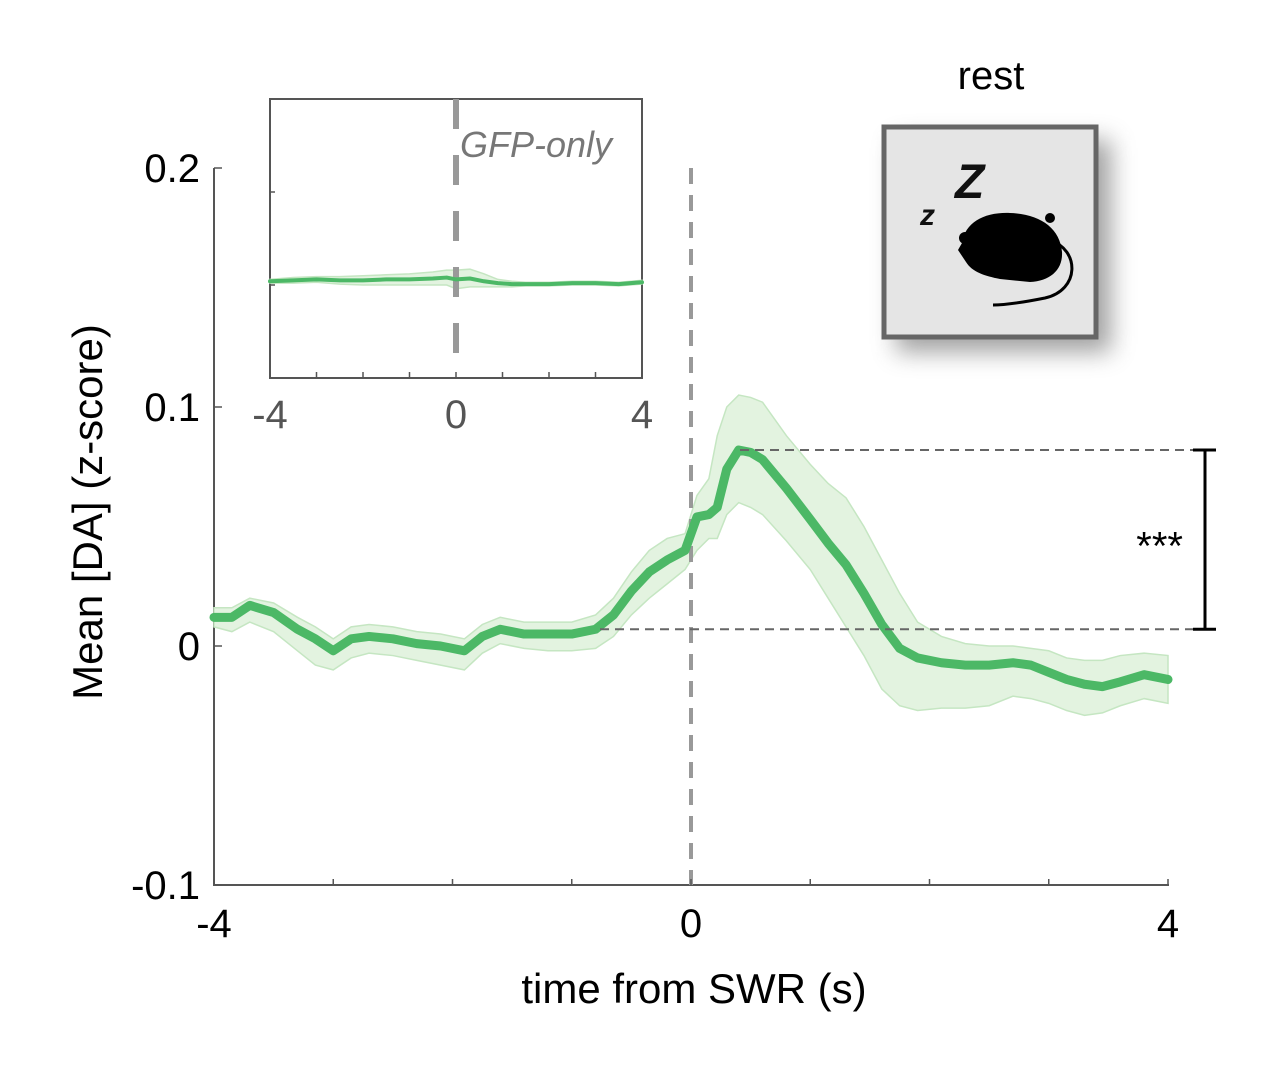 The image size is (1272, 1071). What do you see at coordinates (927, 215) in the screenshot?
I see `svg-text: z` at bounding box center [927, 215].